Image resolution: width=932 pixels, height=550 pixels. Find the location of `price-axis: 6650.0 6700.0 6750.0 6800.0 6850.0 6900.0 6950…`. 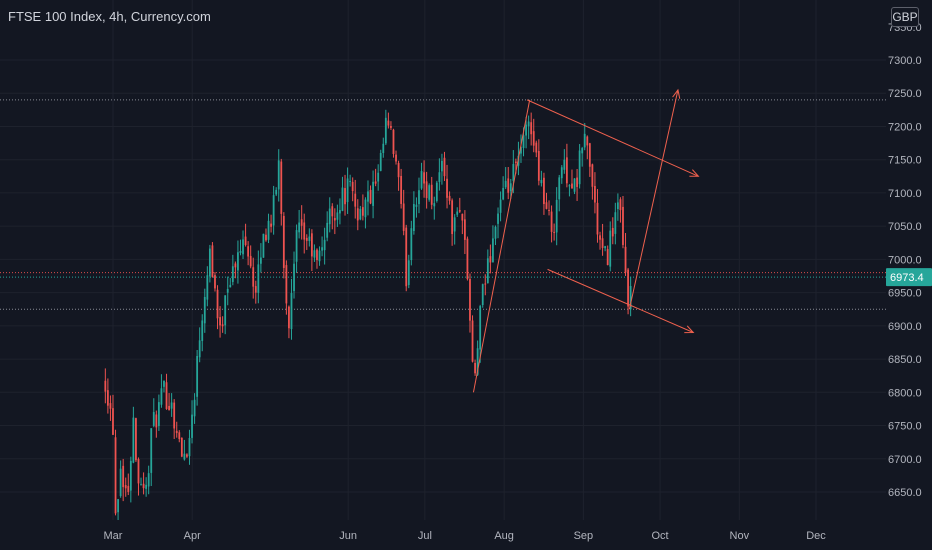

price-axis: 6650.0 6700.0 6750.0 6800.0 6850.0 6900.0 6950… is located at coordinates (905, 260).